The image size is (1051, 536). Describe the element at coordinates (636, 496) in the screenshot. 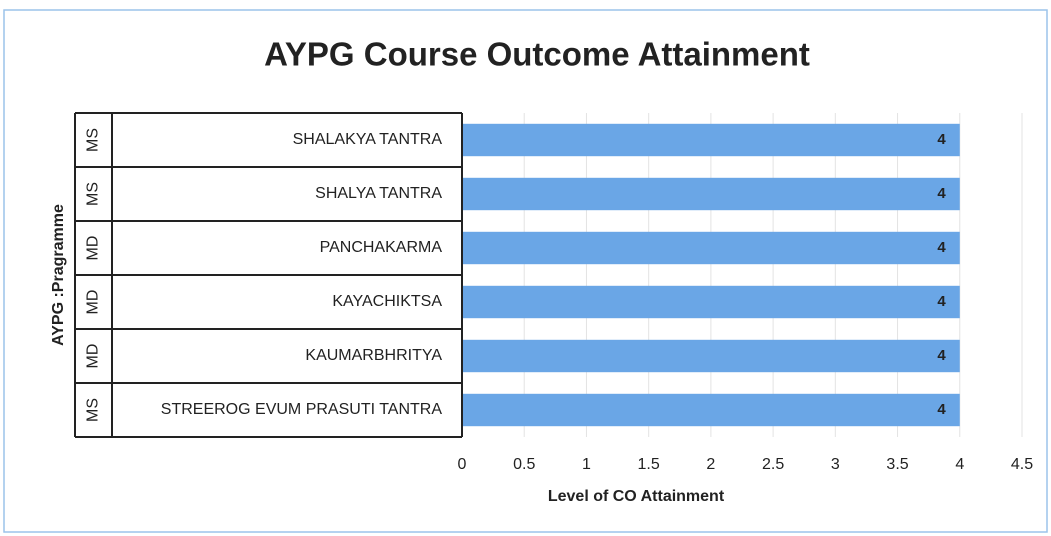

I see `x-axis-title: Level of CO Attainment` at that location.